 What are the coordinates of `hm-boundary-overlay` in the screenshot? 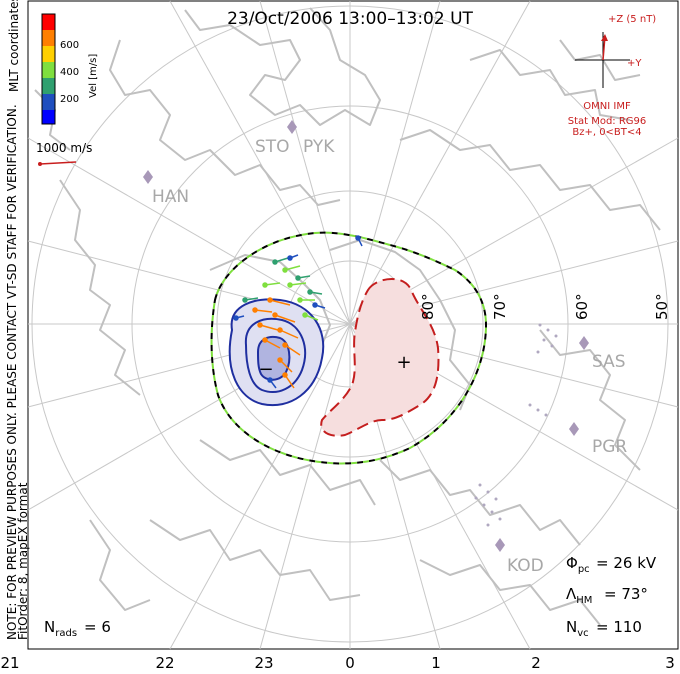 It's located at (349, 348).